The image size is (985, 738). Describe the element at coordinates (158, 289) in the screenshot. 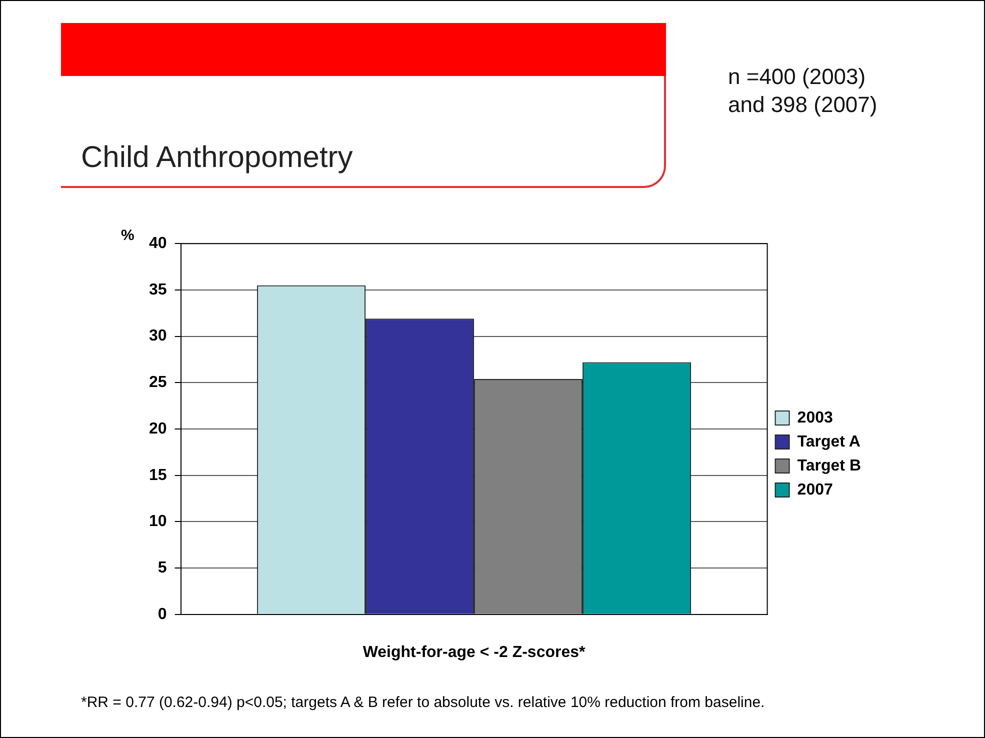

I see `y-tick-label: 35` at that location.